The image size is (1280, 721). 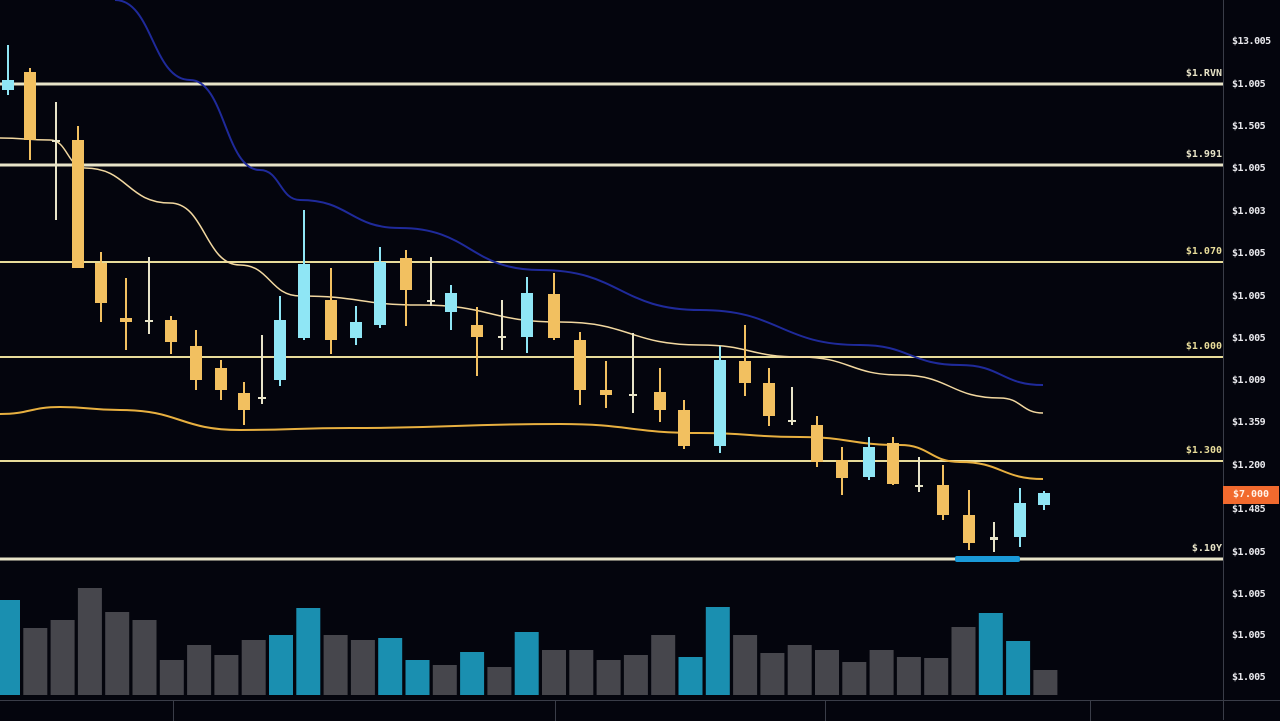 I want to click on price-level-label: $1.991, so click(x=1203, y=154).